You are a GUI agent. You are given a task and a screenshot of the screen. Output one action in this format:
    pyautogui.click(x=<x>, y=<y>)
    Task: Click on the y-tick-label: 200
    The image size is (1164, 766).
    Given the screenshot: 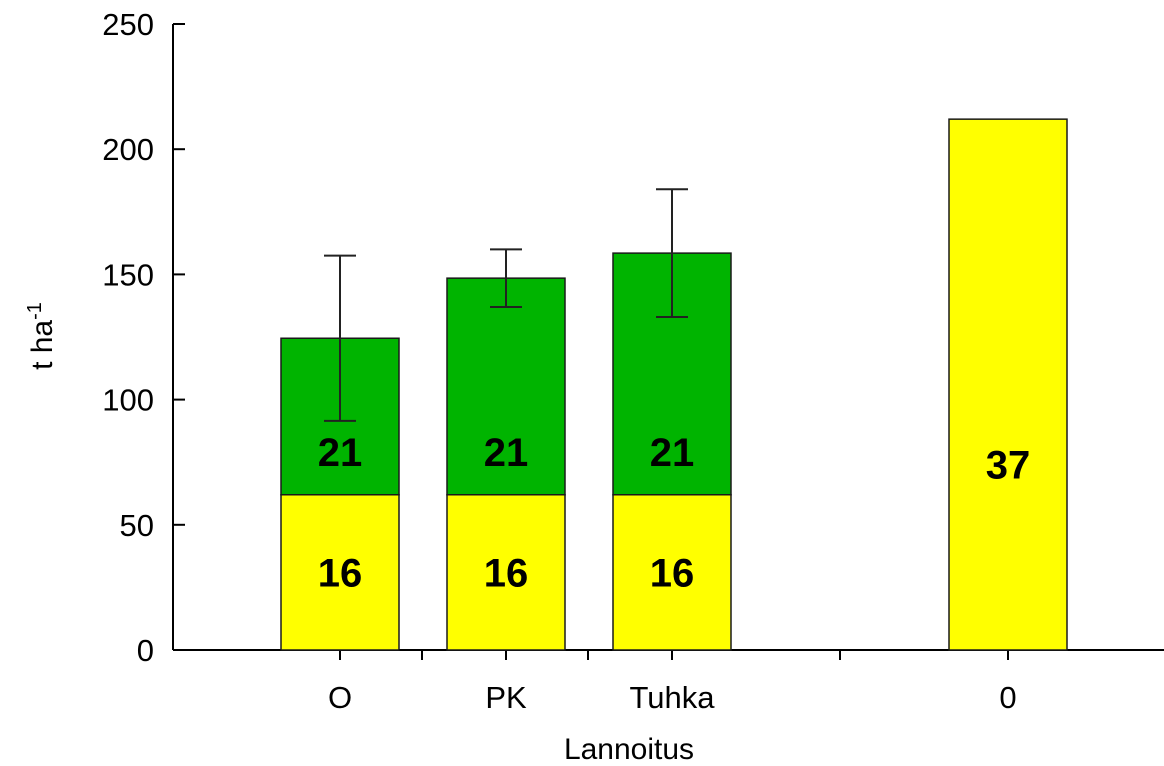 What is the action you would take?
    pyautogui.click(x=128, y=149)
    